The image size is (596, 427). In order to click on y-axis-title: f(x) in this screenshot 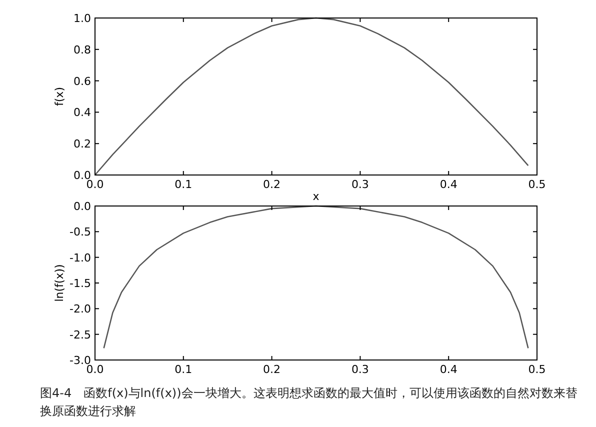, I will do `click(59, 96)`.